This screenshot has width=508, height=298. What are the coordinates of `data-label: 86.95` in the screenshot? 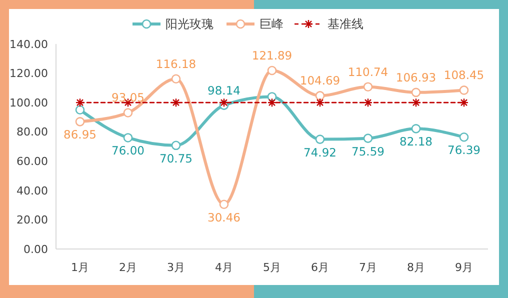 It's located at (80, 135).